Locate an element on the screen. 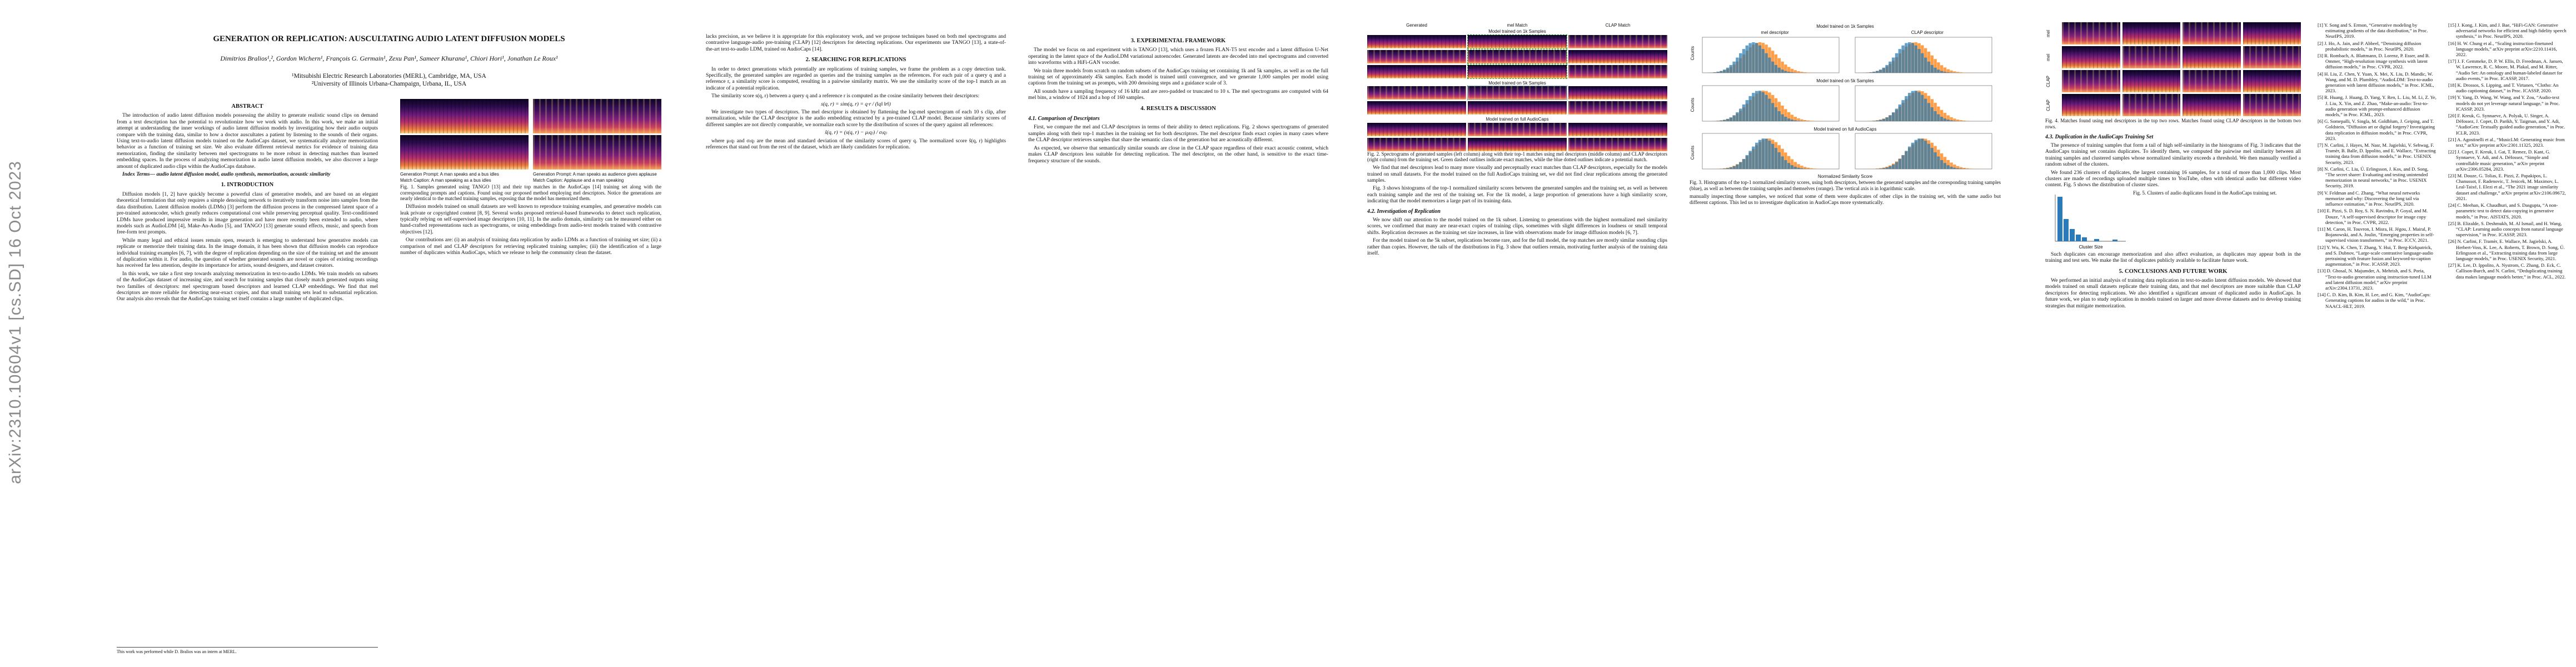  axis-label: Cluster Size is located at coordinates (2091, 247).